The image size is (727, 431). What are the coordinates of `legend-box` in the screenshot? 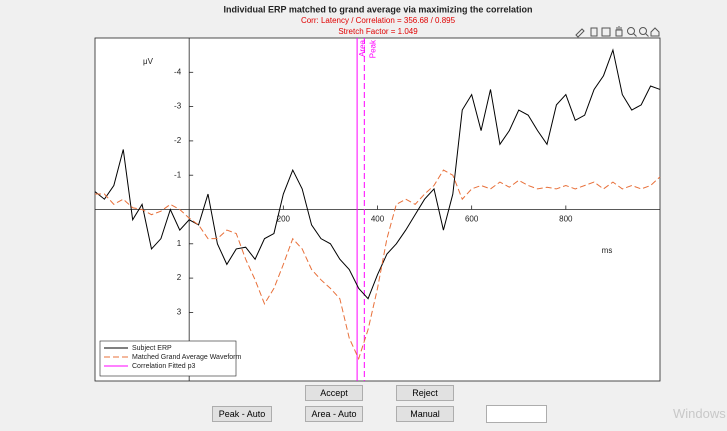 It's located at (168, 358).